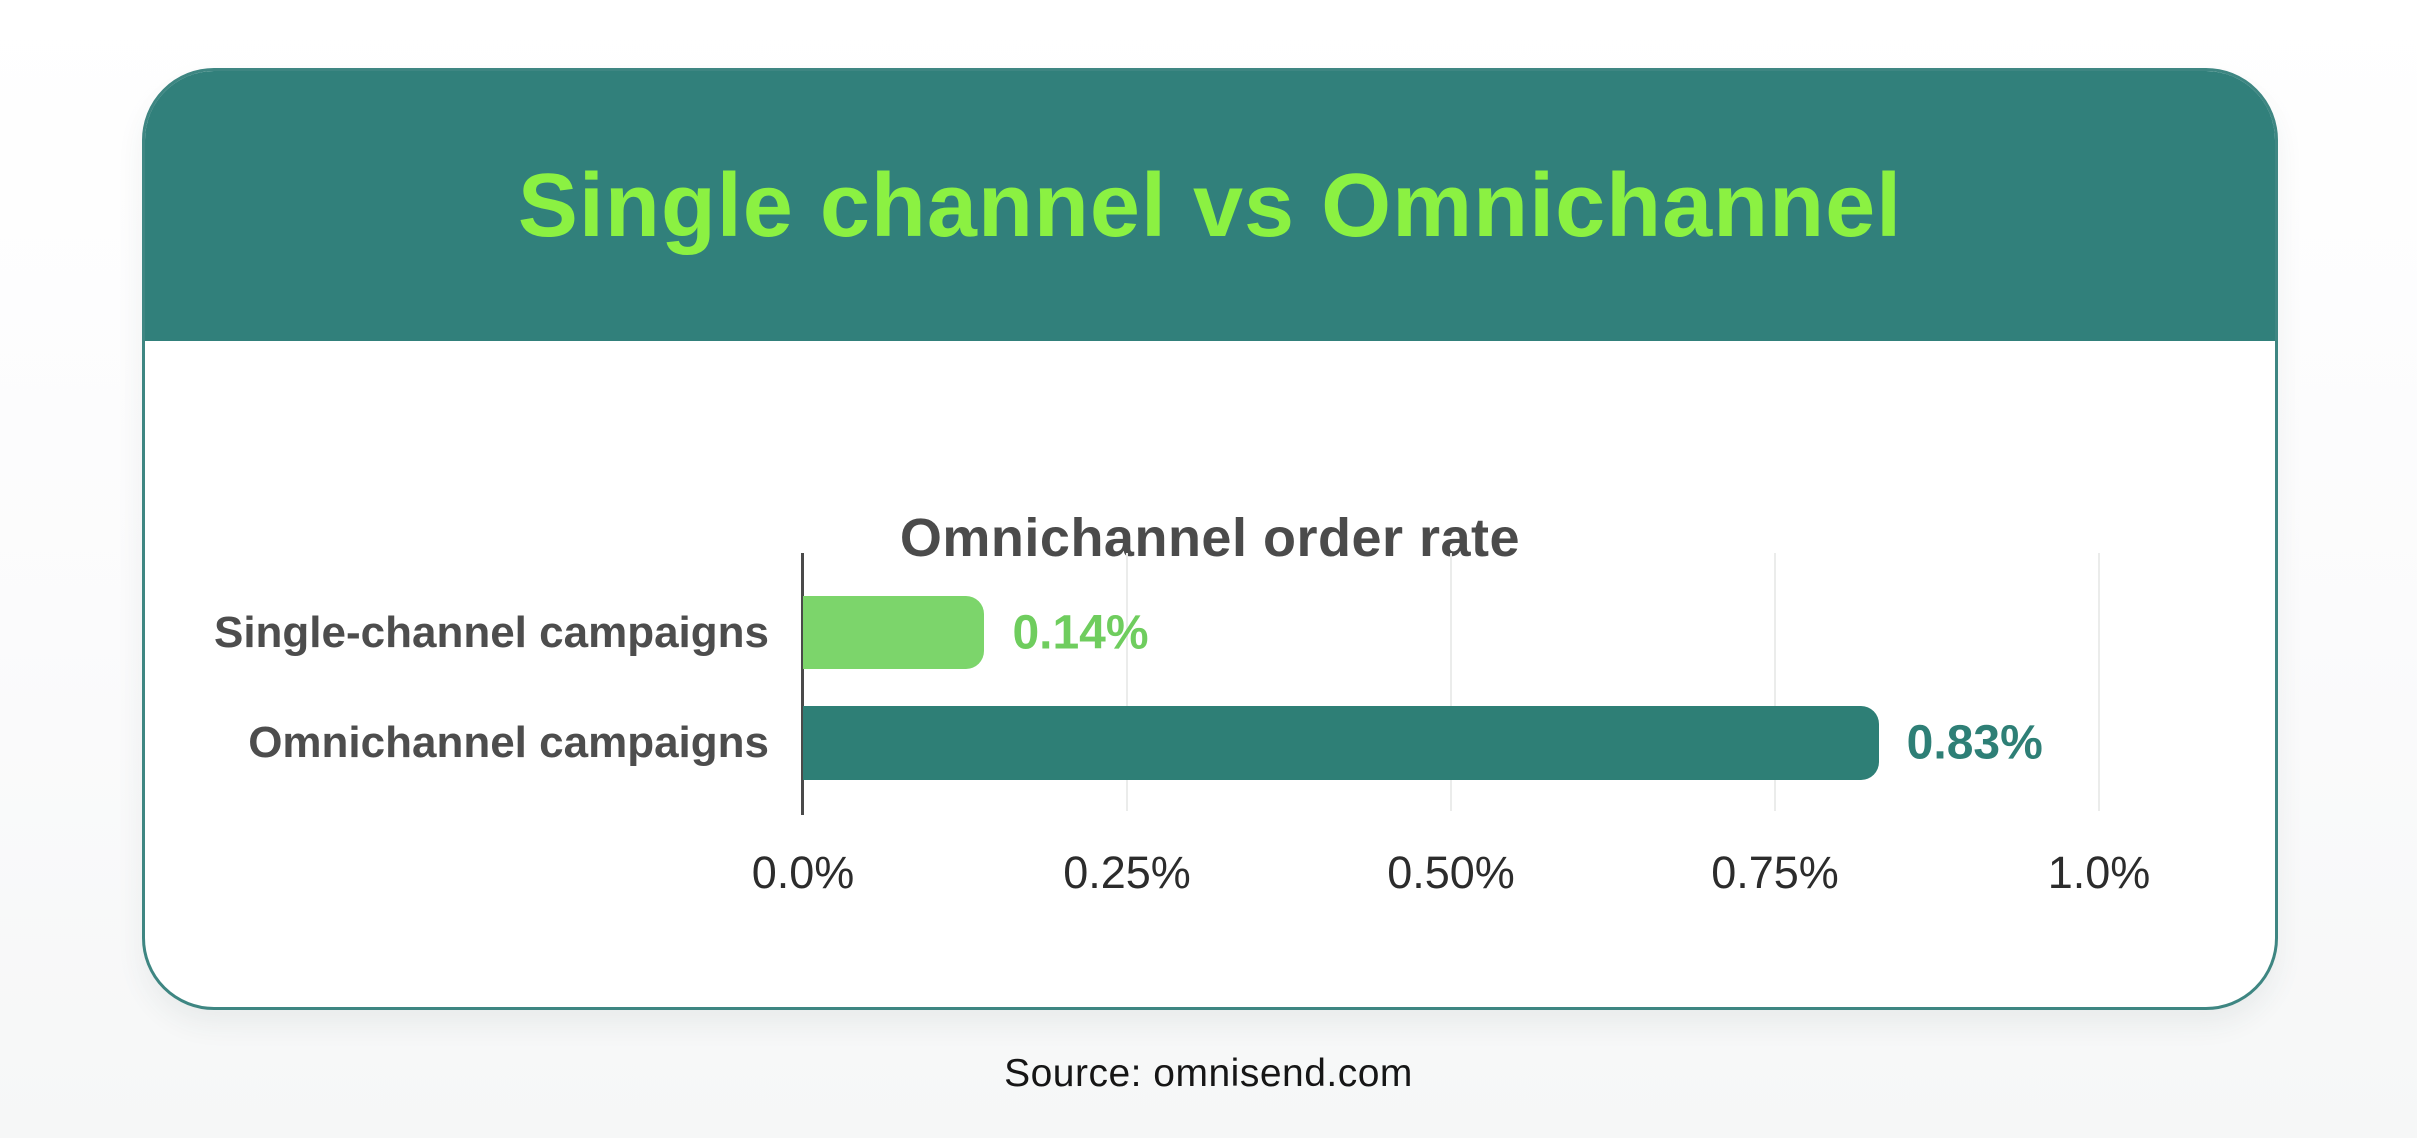  Describe the element at coordinates (2099, 872) in the screenshot. I see `x-tick-label: 1.0%` at that location.